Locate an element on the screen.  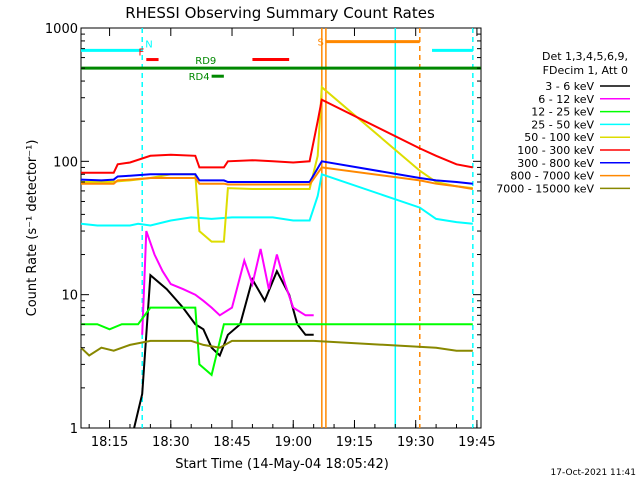
legend-label-5: 100 - 300 keV is located at coordinates (555, 150).